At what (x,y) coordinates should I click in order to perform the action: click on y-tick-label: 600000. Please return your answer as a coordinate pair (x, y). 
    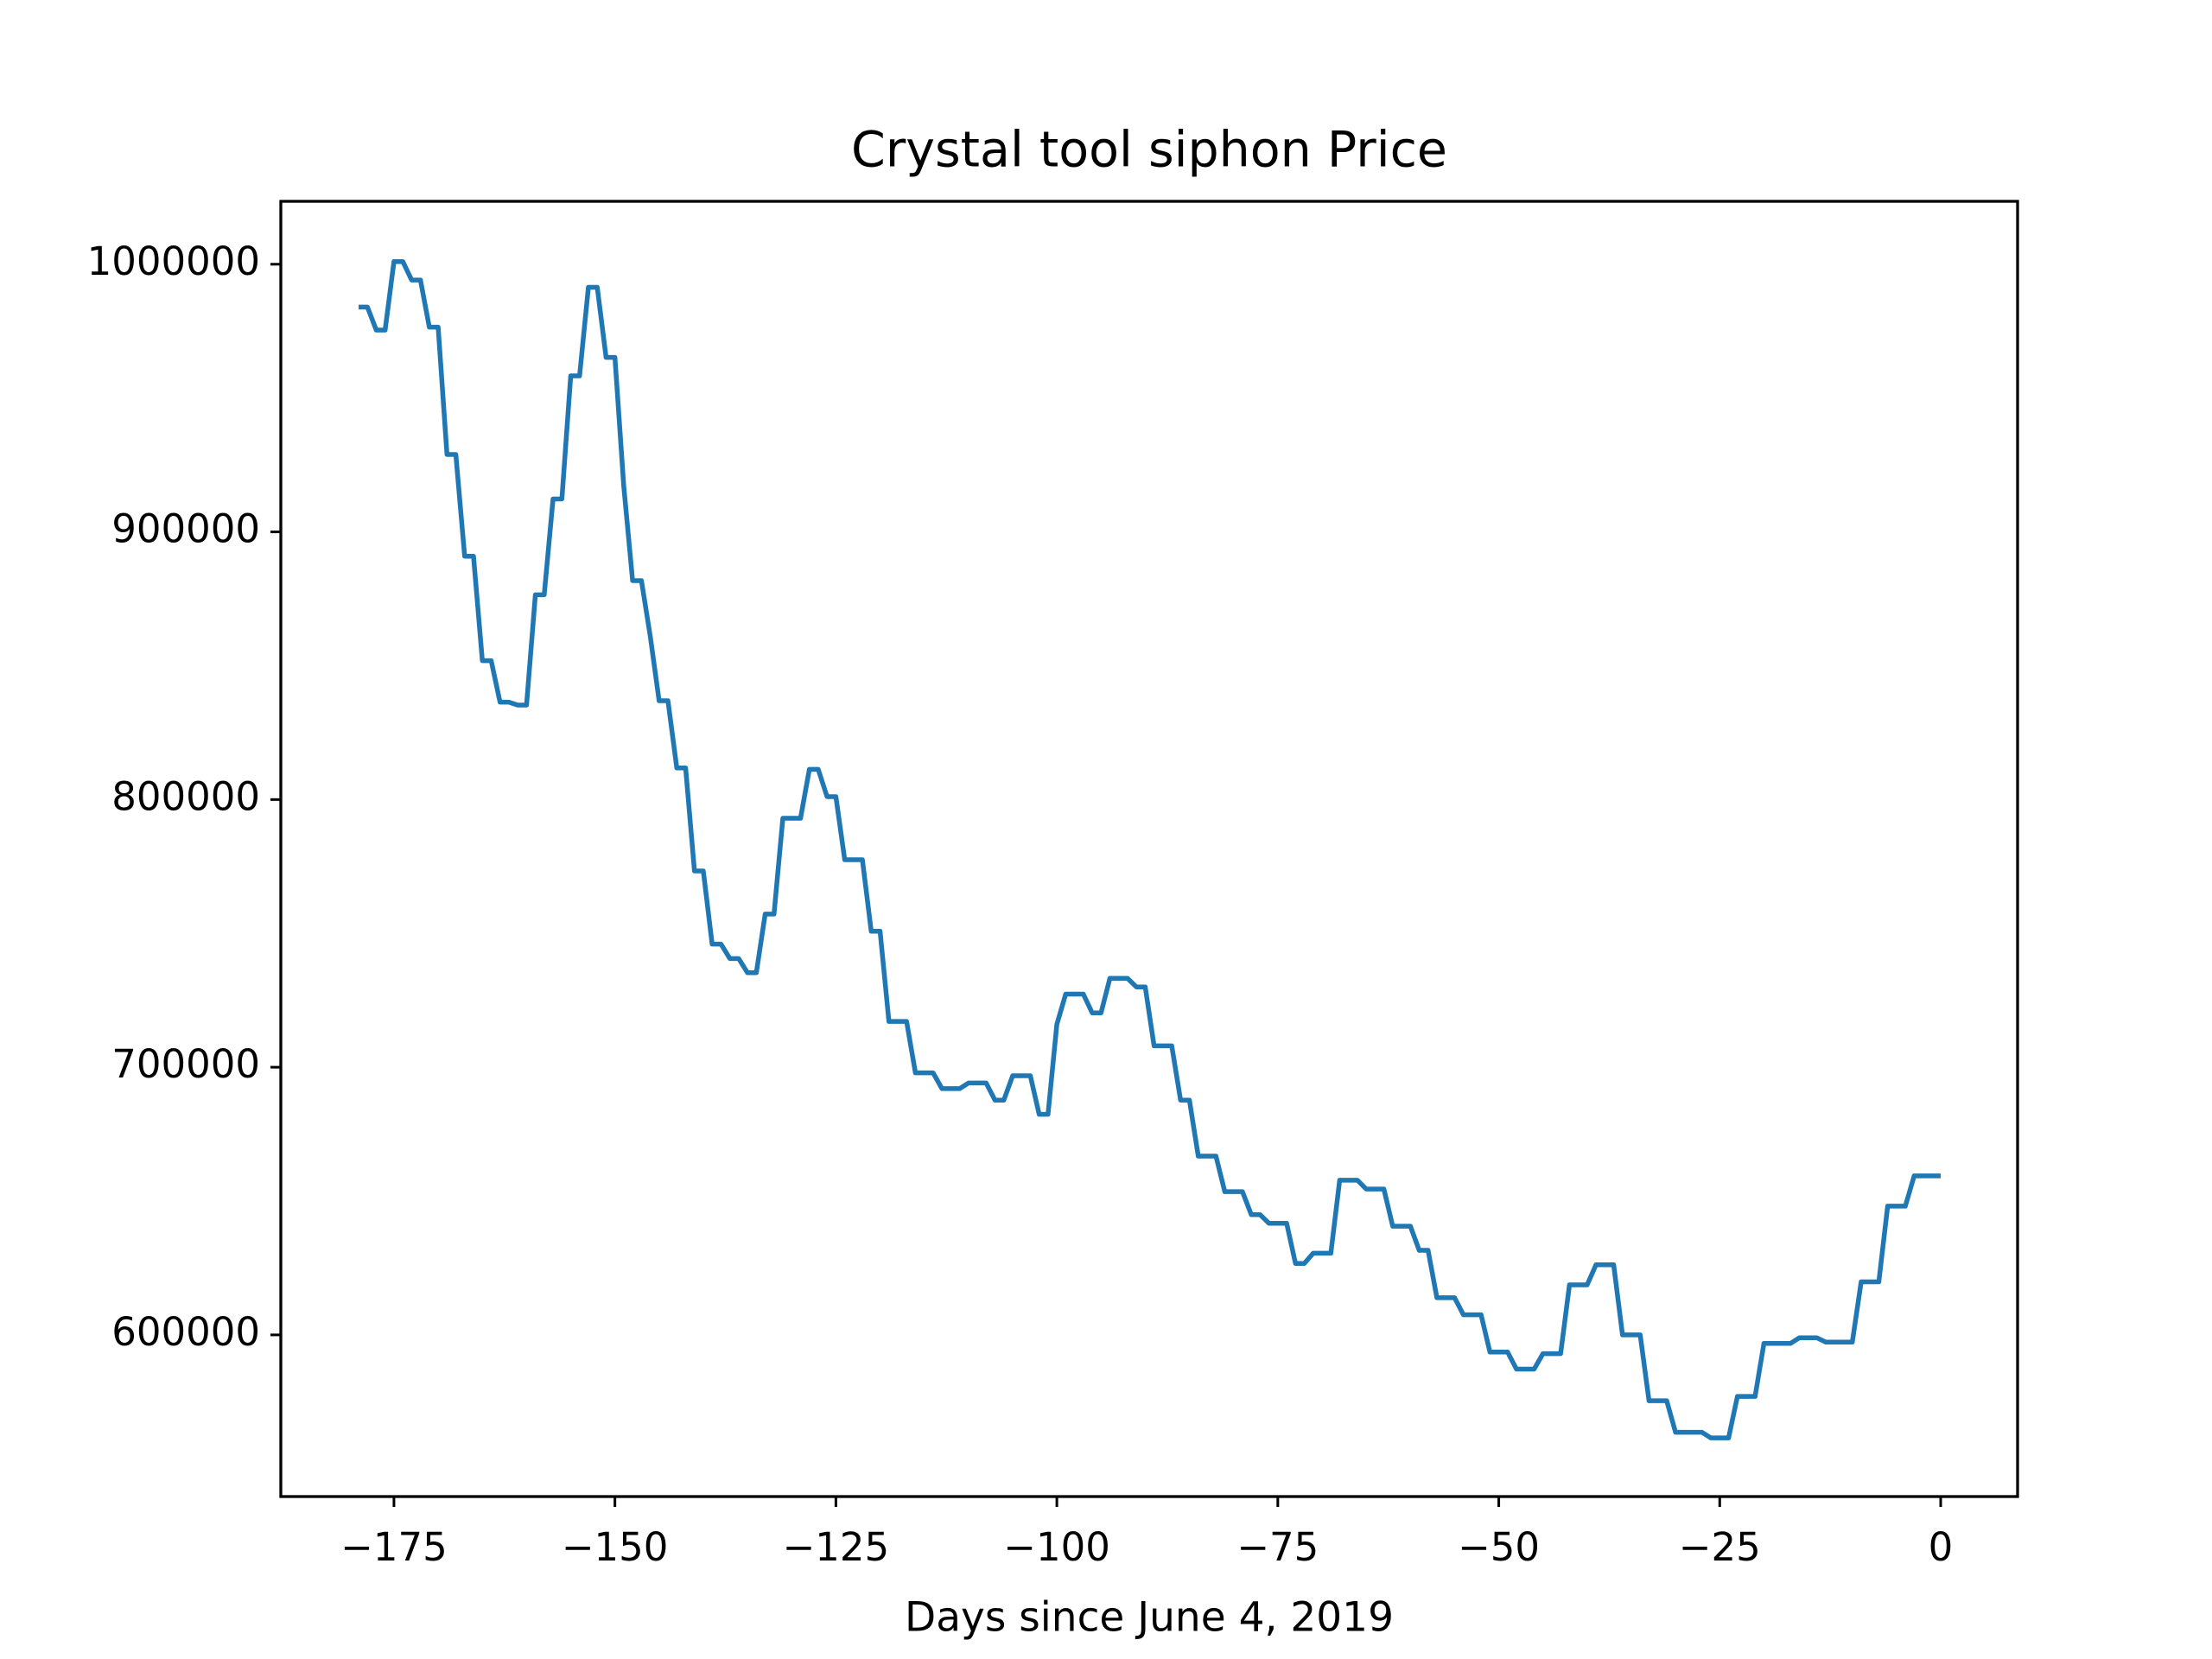
    Looking at the image, I should click on (185, 1332).